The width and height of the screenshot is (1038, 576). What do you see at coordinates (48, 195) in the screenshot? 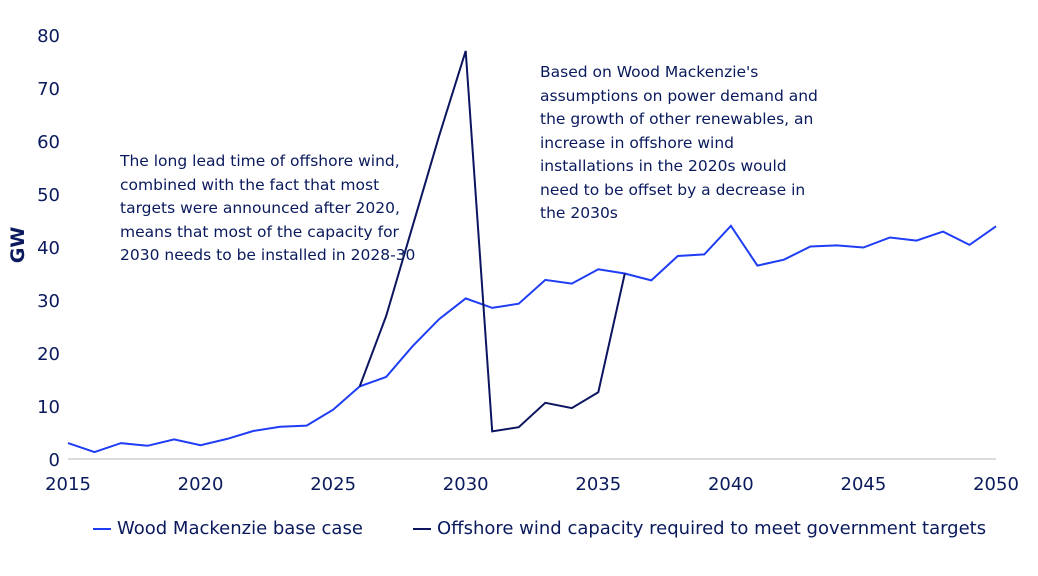
I see `y-tick-label: 50` at bounding box center [48, 195].